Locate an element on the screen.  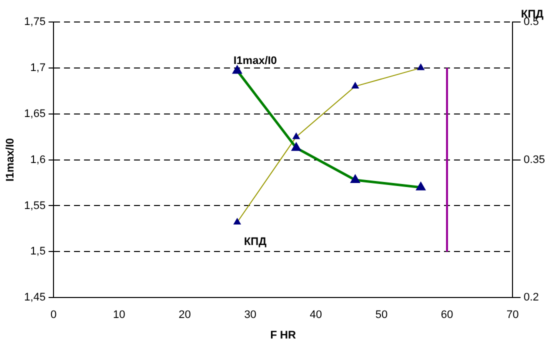
y-tick-label: 1,55 is located at coordinates (35, 206).